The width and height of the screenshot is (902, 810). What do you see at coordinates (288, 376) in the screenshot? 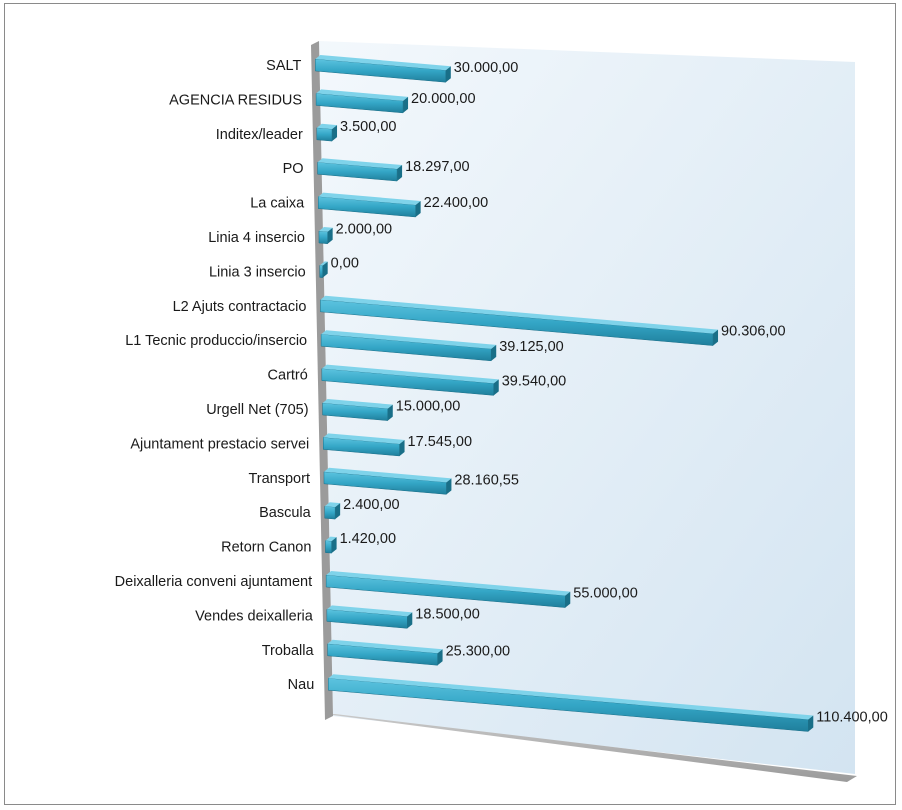
I see `category-label: Cartró` at bounding box center [288, 376].